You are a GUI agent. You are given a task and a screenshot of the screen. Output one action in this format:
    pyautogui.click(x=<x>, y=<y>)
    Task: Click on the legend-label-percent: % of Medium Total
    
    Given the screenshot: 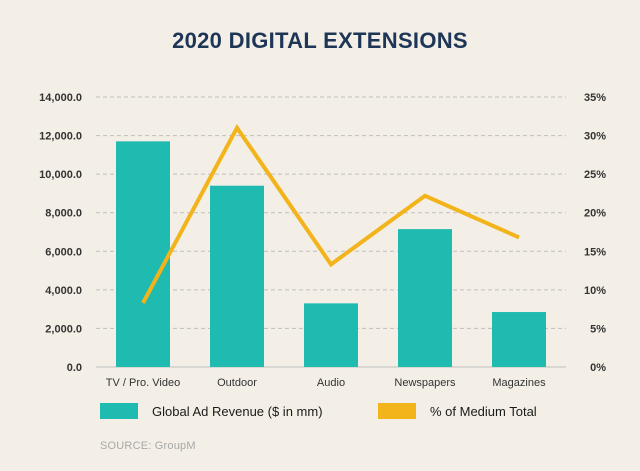 What is the action you would take?
    pyautogui.click(x=483, y=411)
    